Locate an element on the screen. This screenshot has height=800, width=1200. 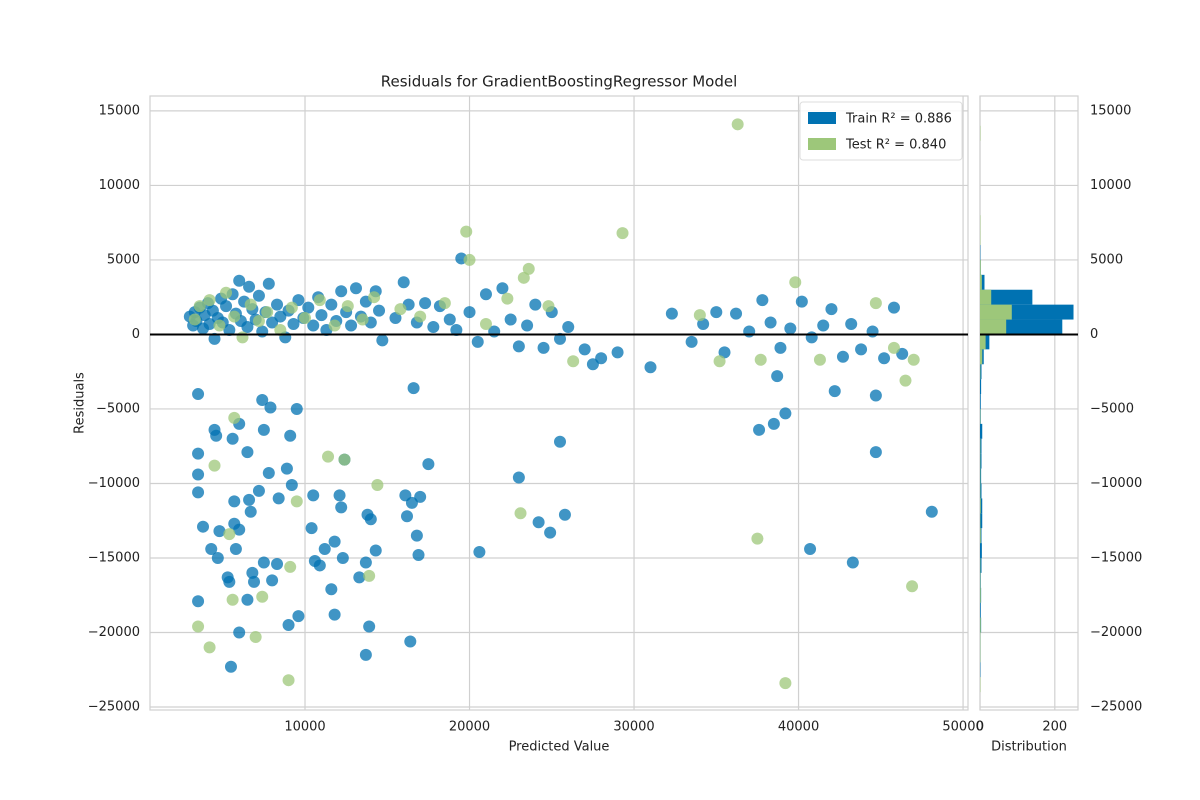
x-tick-label: 40000 is located at coordinates (798, 727).